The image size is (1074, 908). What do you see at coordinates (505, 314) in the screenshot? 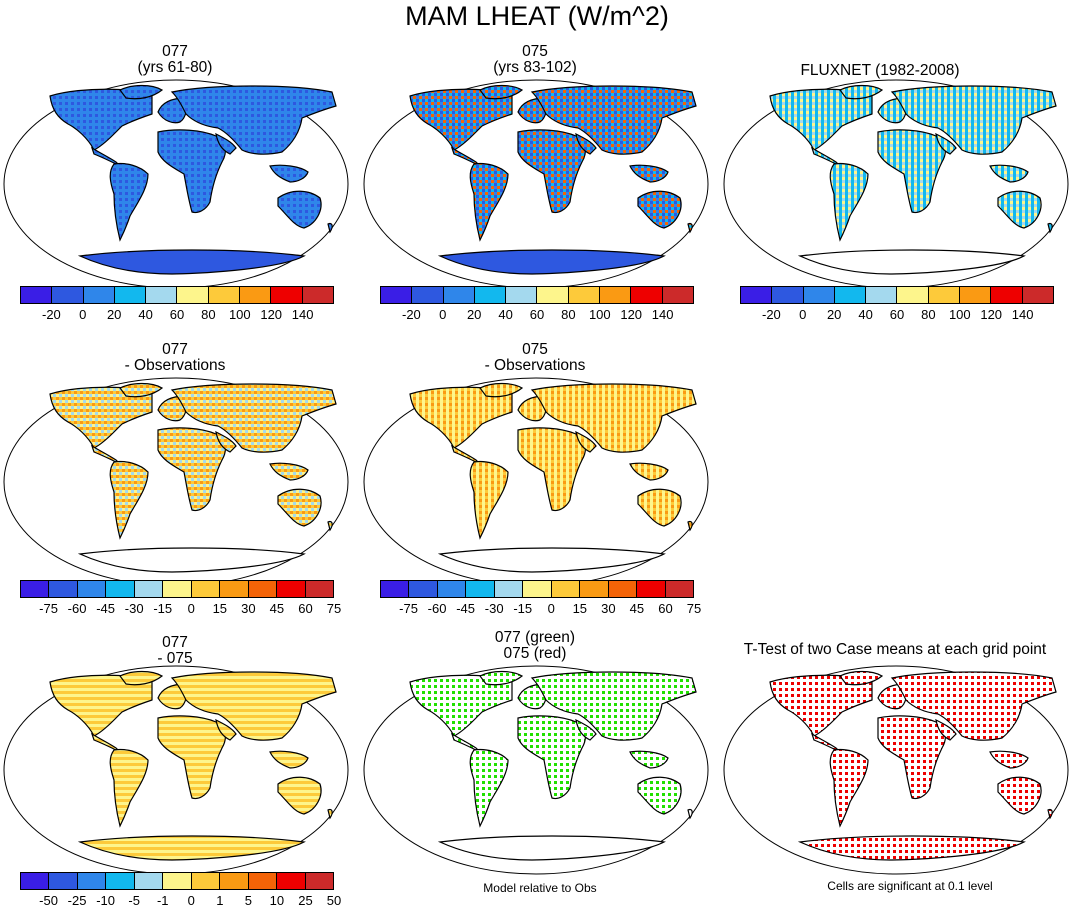
I see `colorbar-tick-label: 40` at bounding box center [505, 314].